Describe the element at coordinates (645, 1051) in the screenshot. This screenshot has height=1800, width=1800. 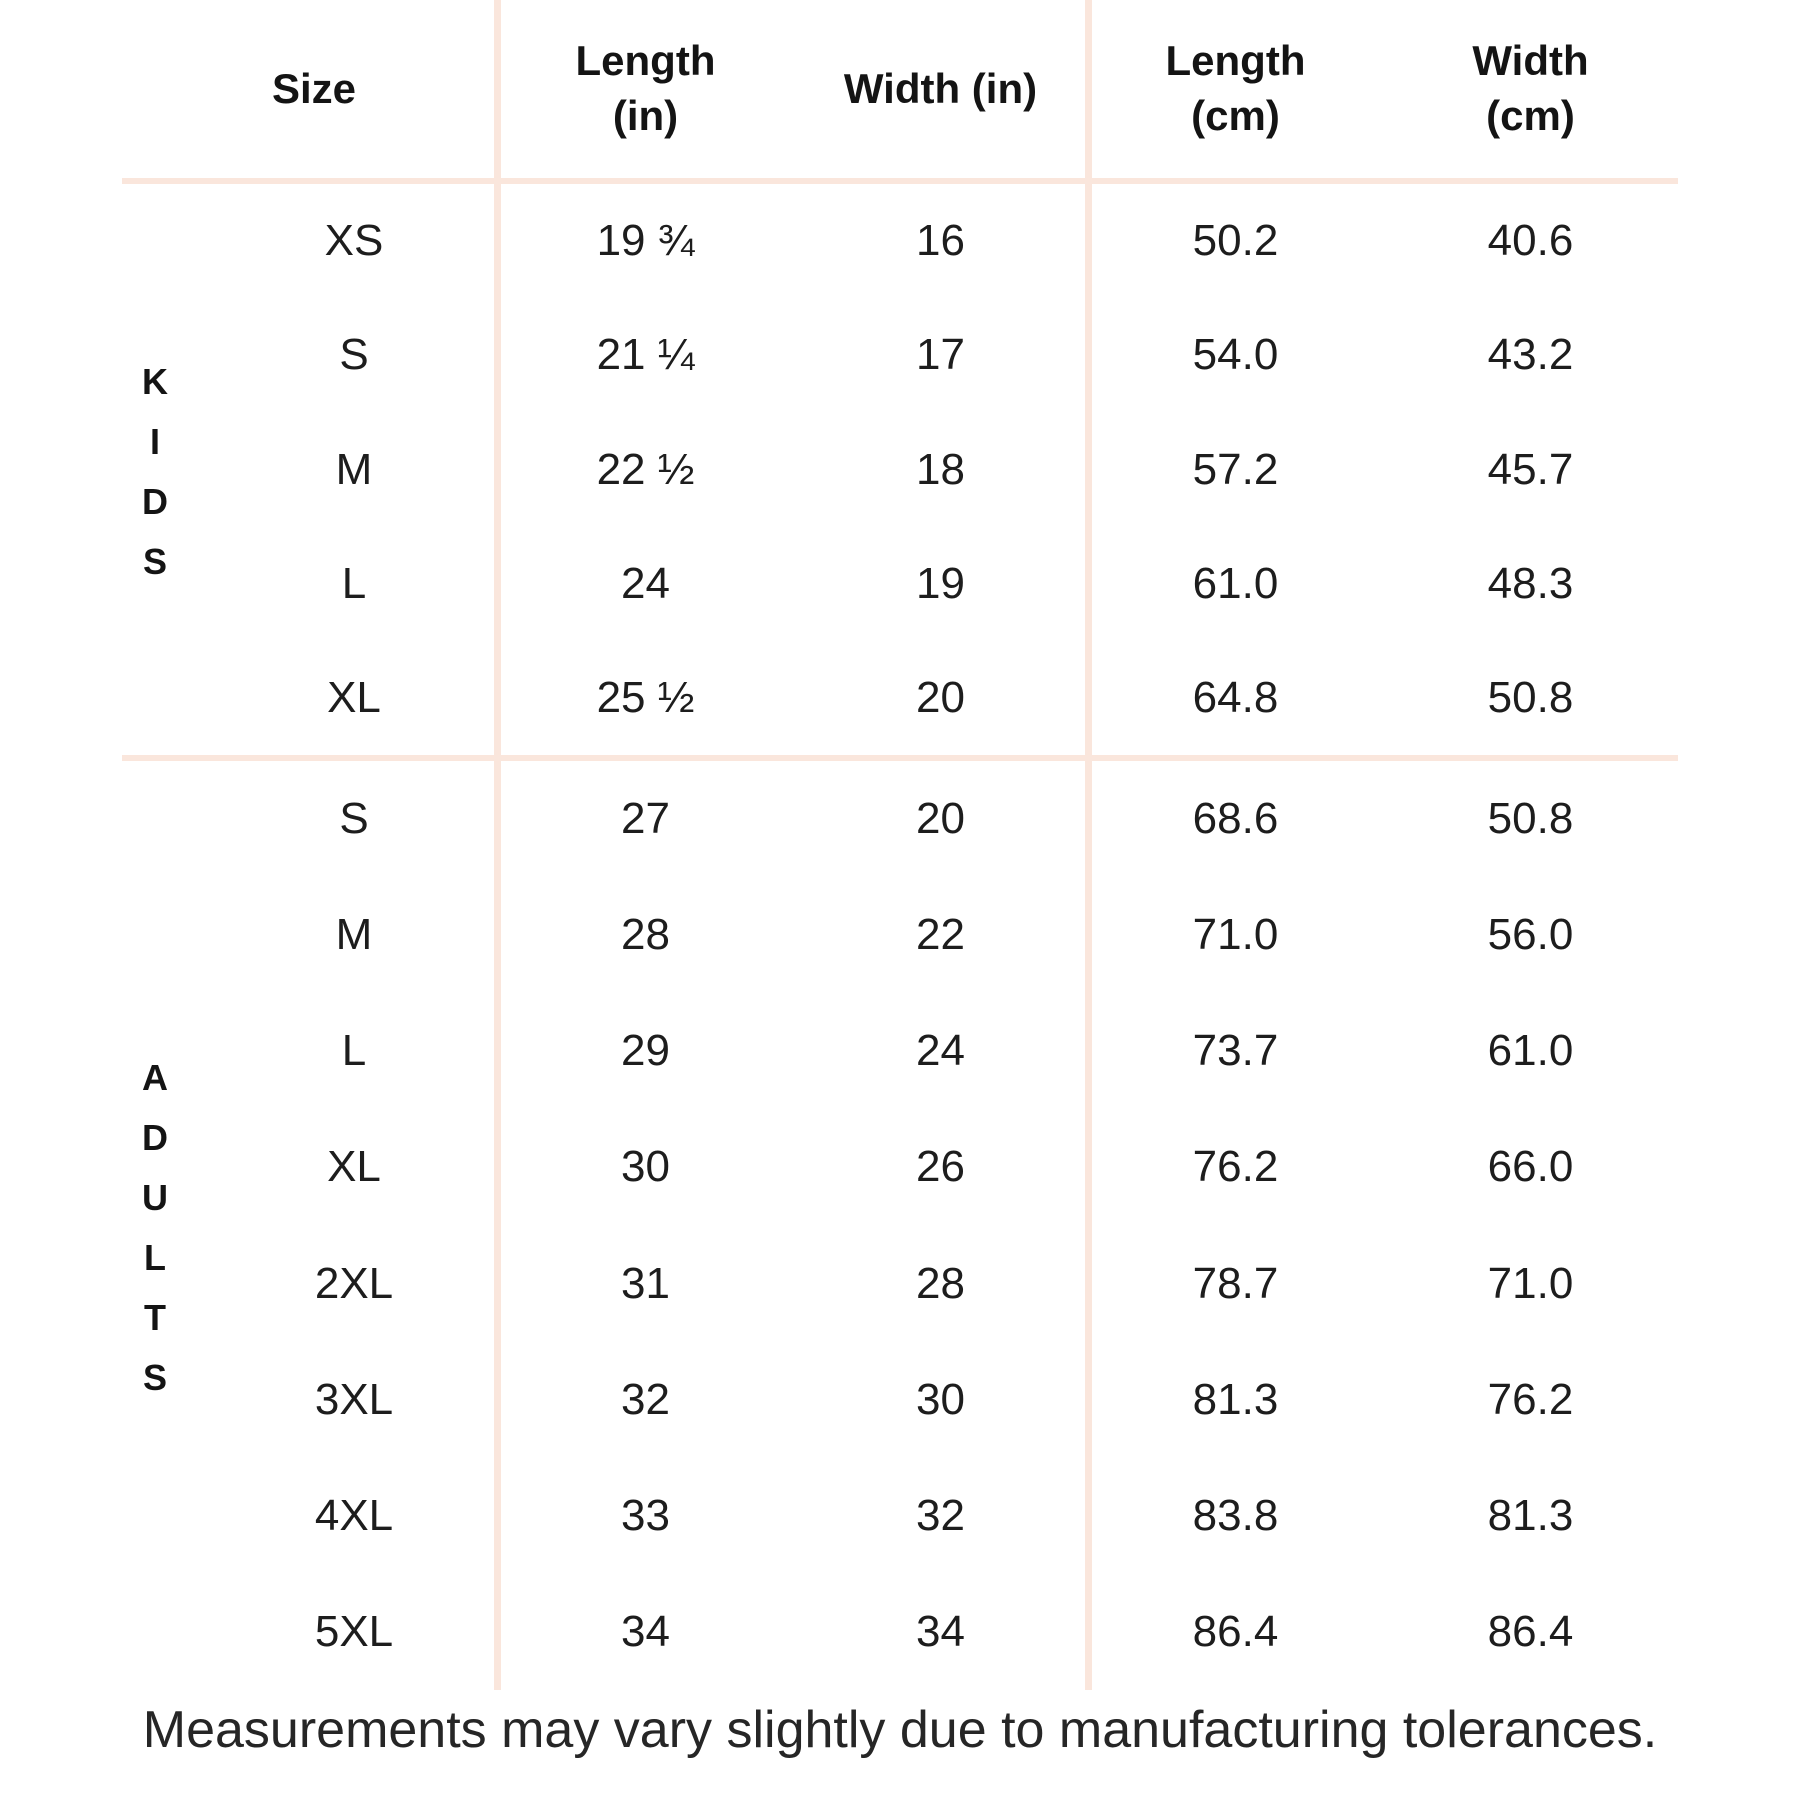
I see `cell-length-in: 29` at that location.